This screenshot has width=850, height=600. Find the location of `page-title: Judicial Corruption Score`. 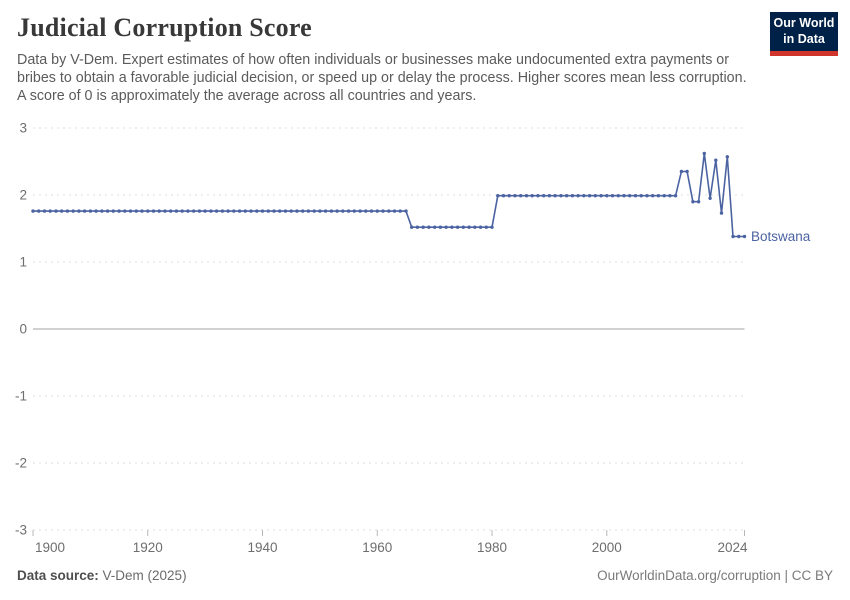

page-title: Judicial Corruption Score is located at coordinates (164, 27).